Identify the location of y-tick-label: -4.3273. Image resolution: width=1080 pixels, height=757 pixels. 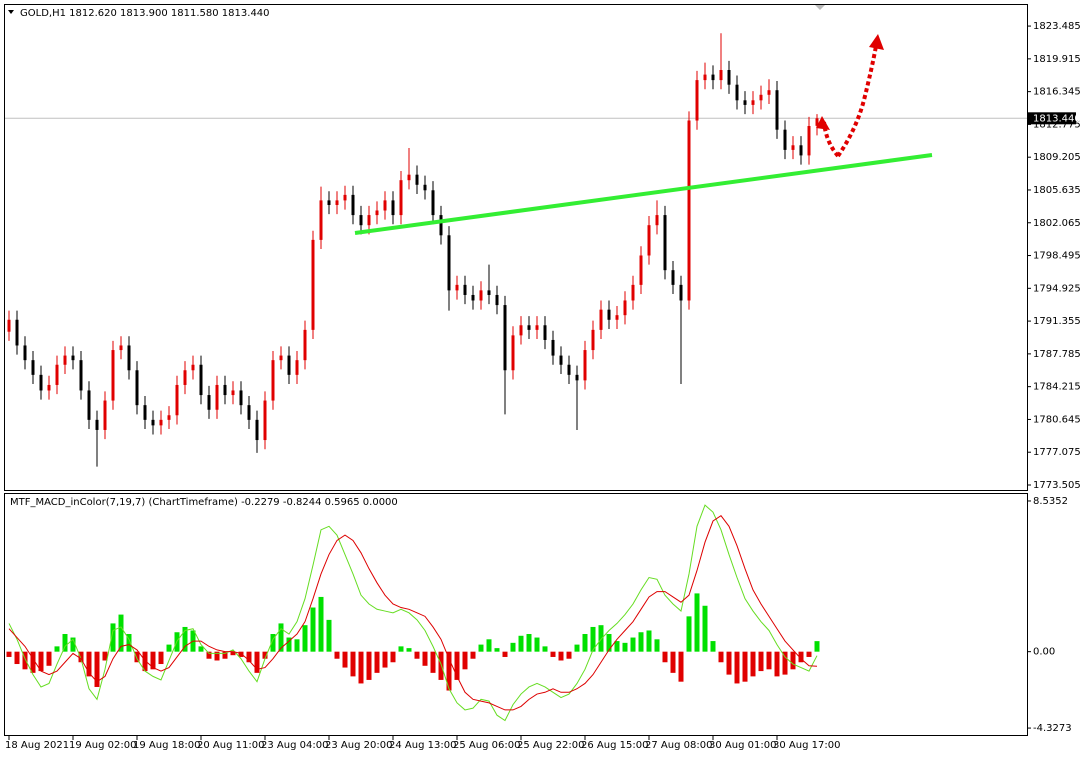
(1052, 728).